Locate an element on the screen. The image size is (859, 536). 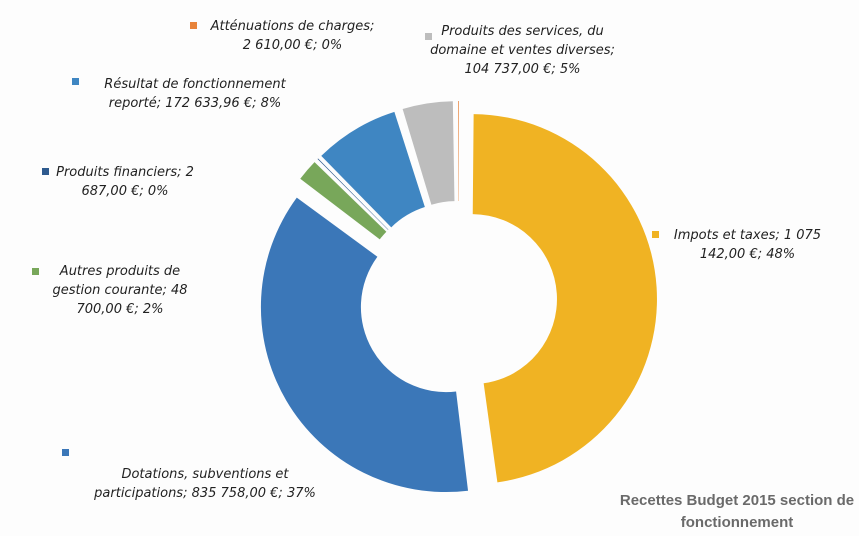
data-label: Impots et taxes; 1 075 142,00 €; 48% is located at coordinates (747, 245).